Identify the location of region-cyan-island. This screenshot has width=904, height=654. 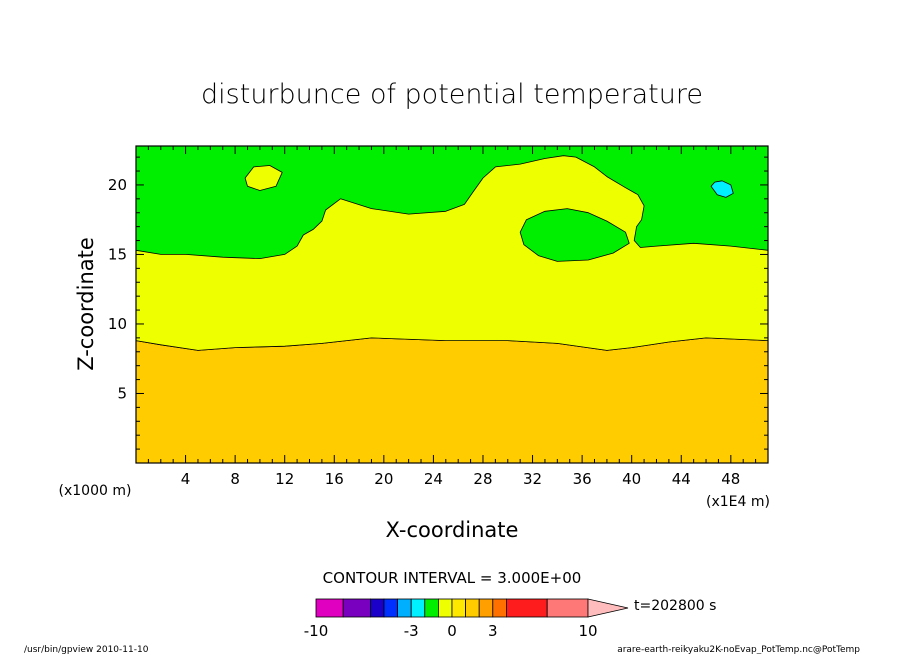
(722, 189).